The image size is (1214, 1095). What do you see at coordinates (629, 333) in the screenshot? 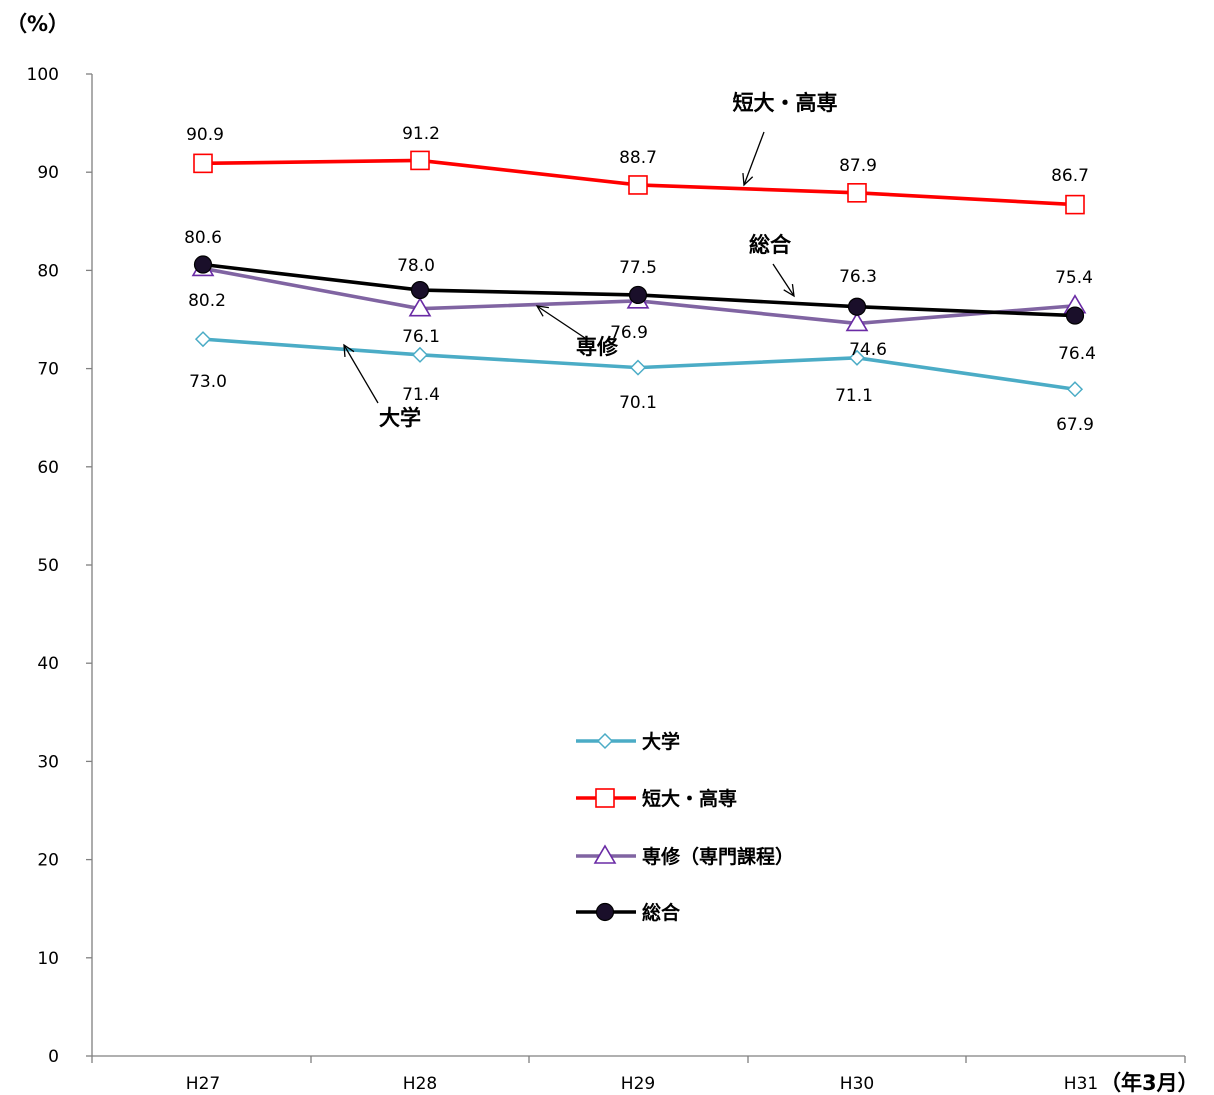
I see `data-label: 76.9` at bounding box center [629, 333].